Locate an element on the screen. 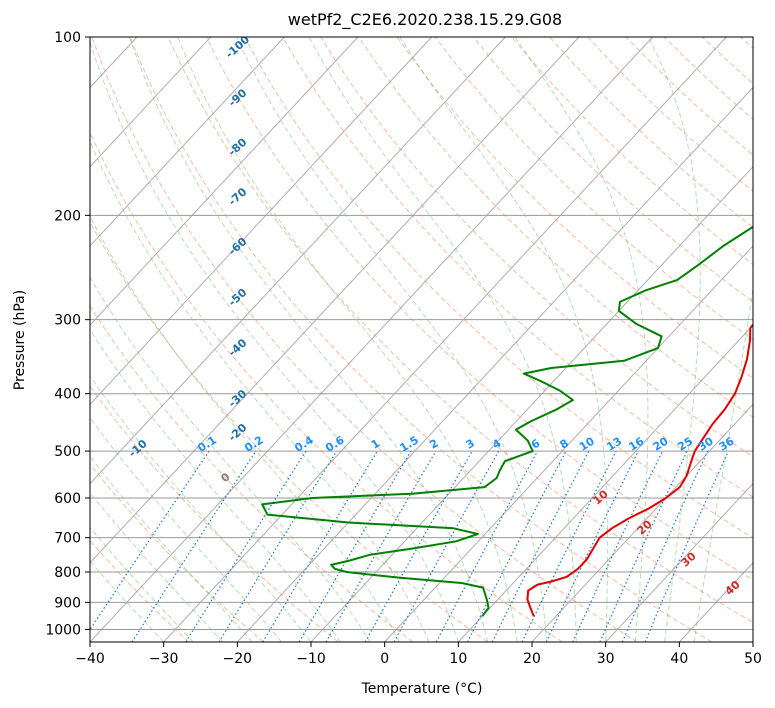 The image size is (775, 708). mixing-ratio-label: 1.5 is located at coordinates (409, 443).